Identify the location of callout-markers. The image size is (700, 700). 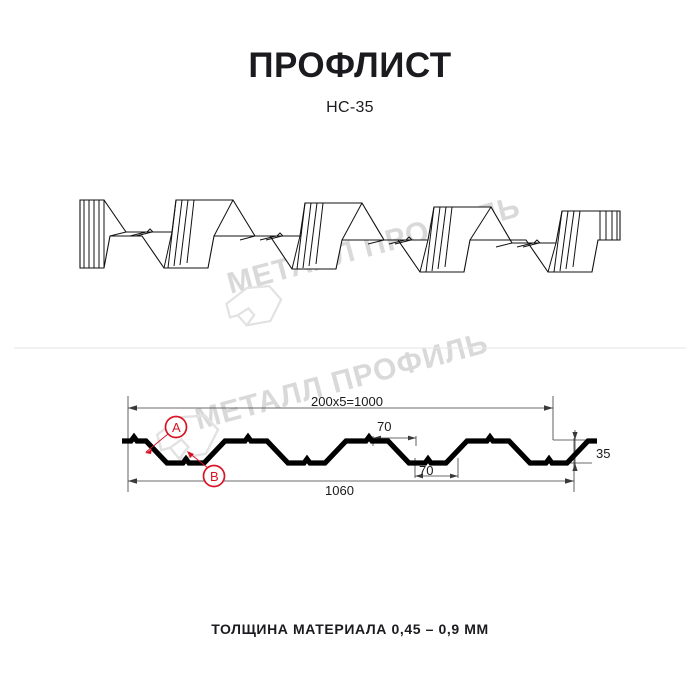
(185, 451).